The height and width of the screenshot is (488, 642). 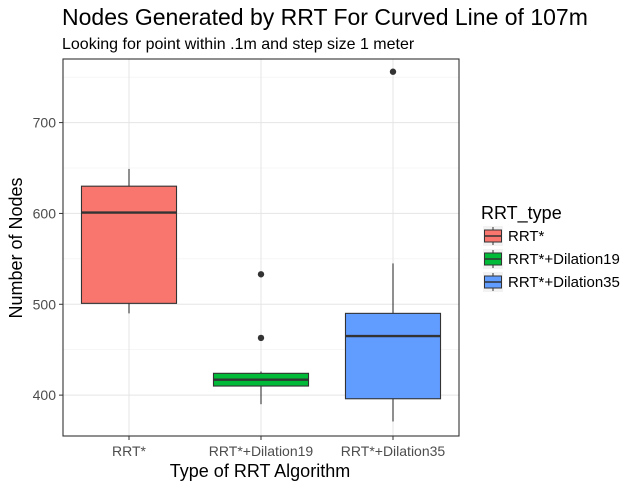 What do you see at coordinates (261, 451) in the screenshot?
I see `x-tick-label: RRT*+Dilation19` at bounding box center [261, 451].